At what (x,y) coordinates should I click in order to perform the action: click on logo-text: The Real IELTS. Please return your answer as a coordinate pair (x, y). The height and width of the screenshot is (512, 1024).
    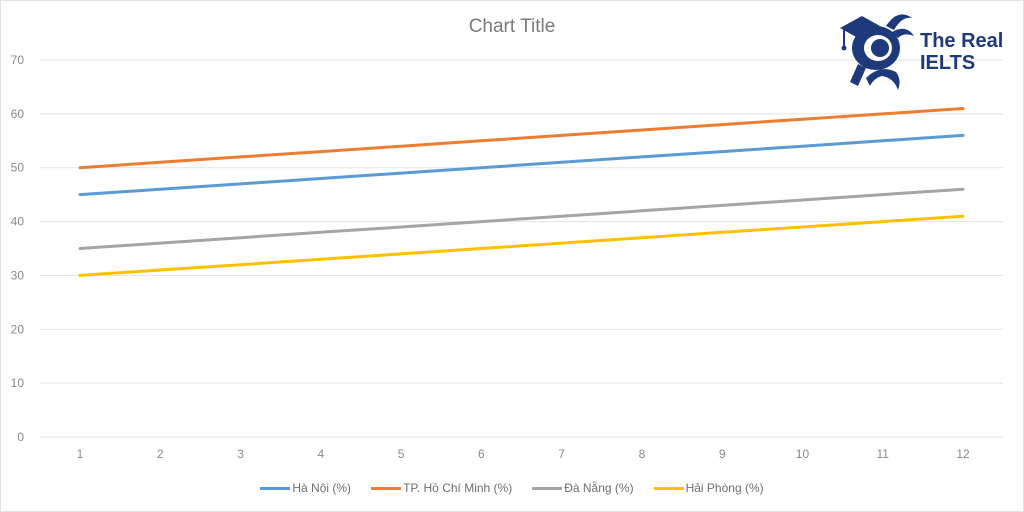
    Looking at the image, I should click on (961, 52).